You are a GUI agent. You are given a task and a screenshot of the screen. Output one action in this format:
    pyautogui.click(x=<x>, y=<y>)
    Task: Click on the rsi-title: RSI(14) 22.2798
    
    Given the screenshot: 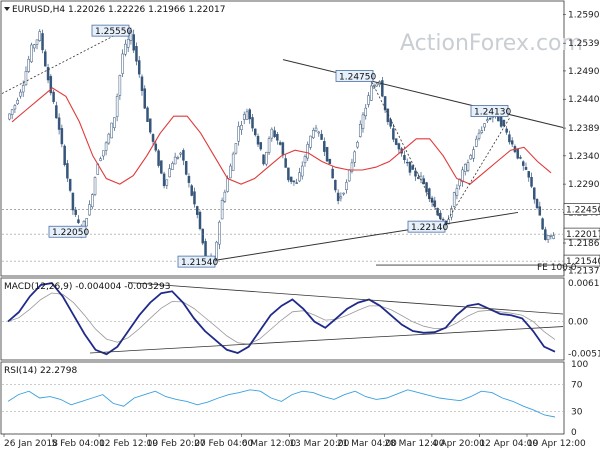 What is the action you would take?
    pyautogui.click(x=40, y=371)
    